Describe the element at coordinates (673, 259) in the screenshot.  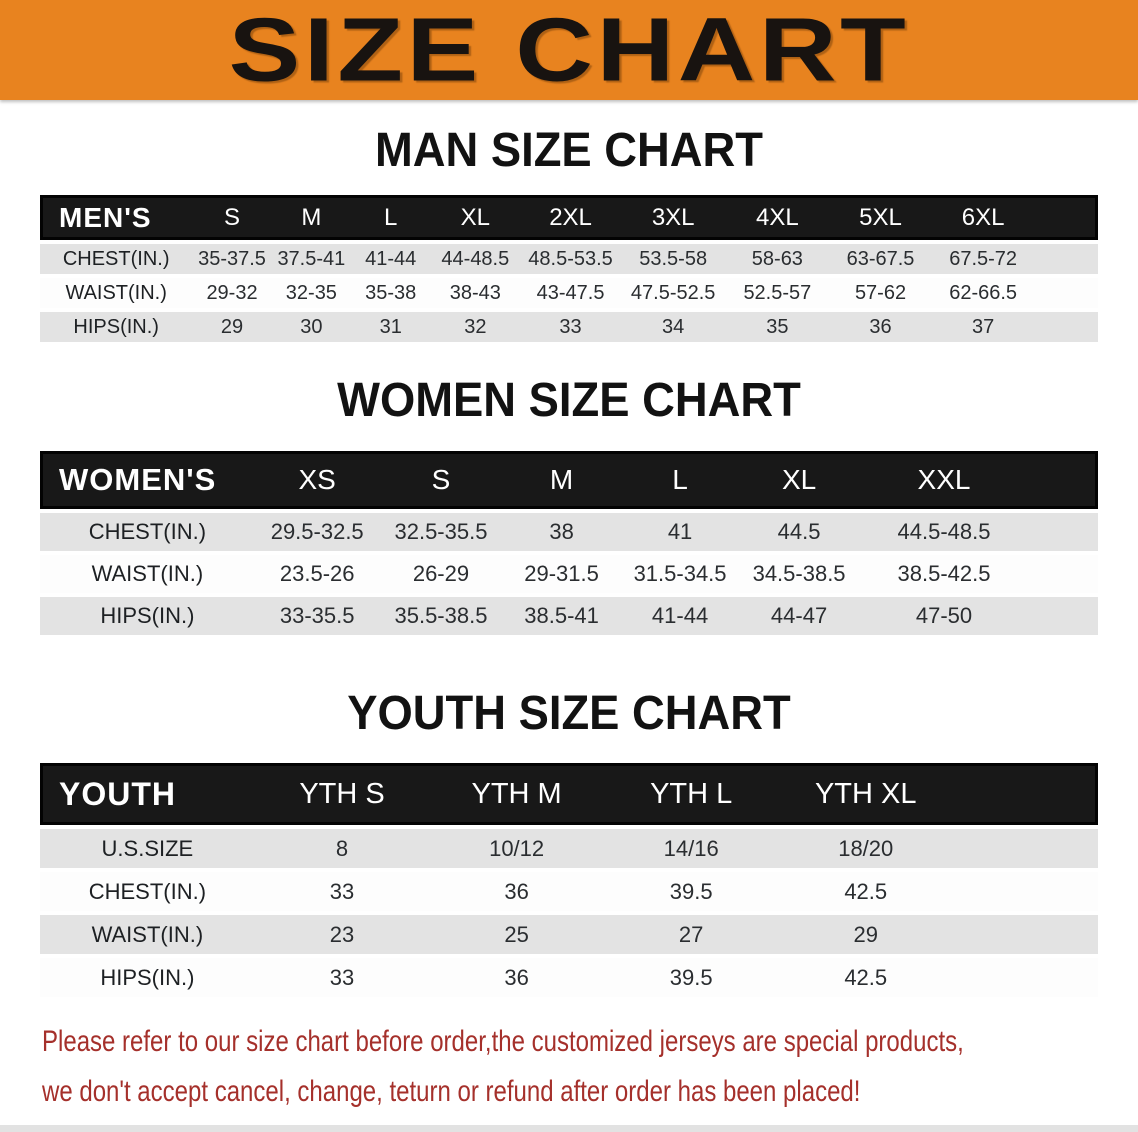
I see `size-value: 53.5-58` at that location.